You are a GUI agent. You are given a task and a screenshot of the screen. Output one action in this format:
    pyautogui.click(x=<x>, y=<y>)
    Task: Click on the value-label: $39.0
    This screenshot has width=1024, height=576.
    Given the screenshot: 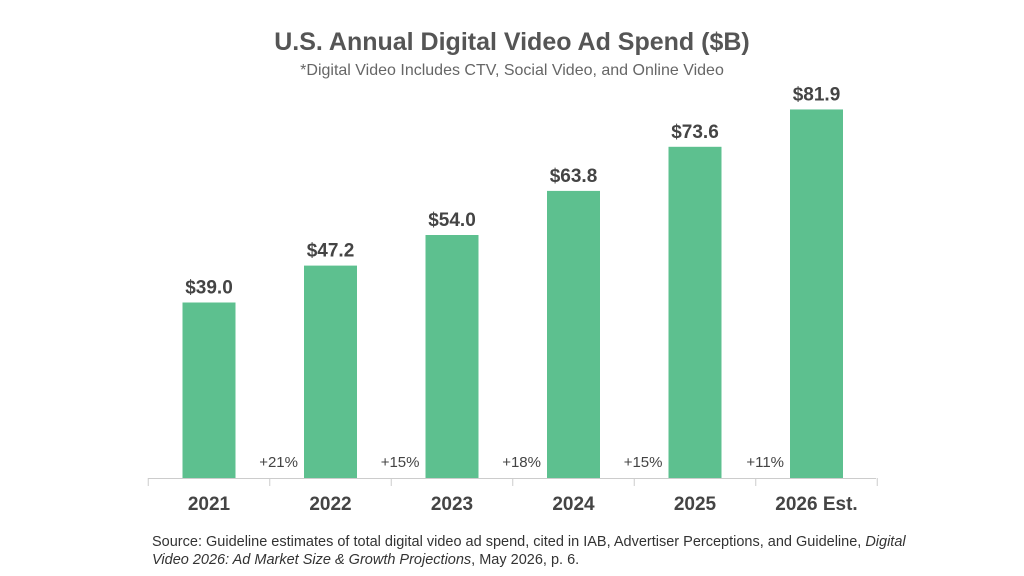 What is the action you would take?
    pyautogui.click(x=209, y=288)
    